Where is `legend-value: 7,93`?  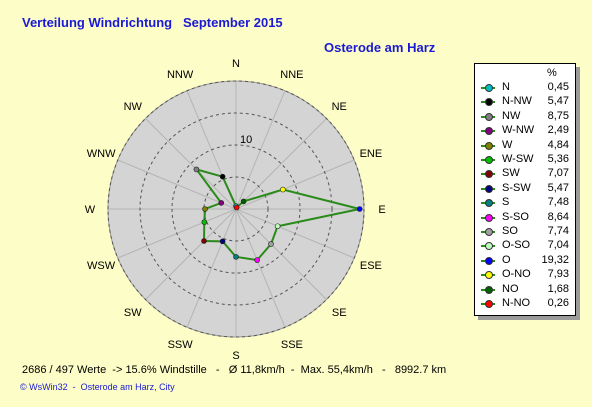
legend-value: 7,93 is located at coordinates (558, 274).